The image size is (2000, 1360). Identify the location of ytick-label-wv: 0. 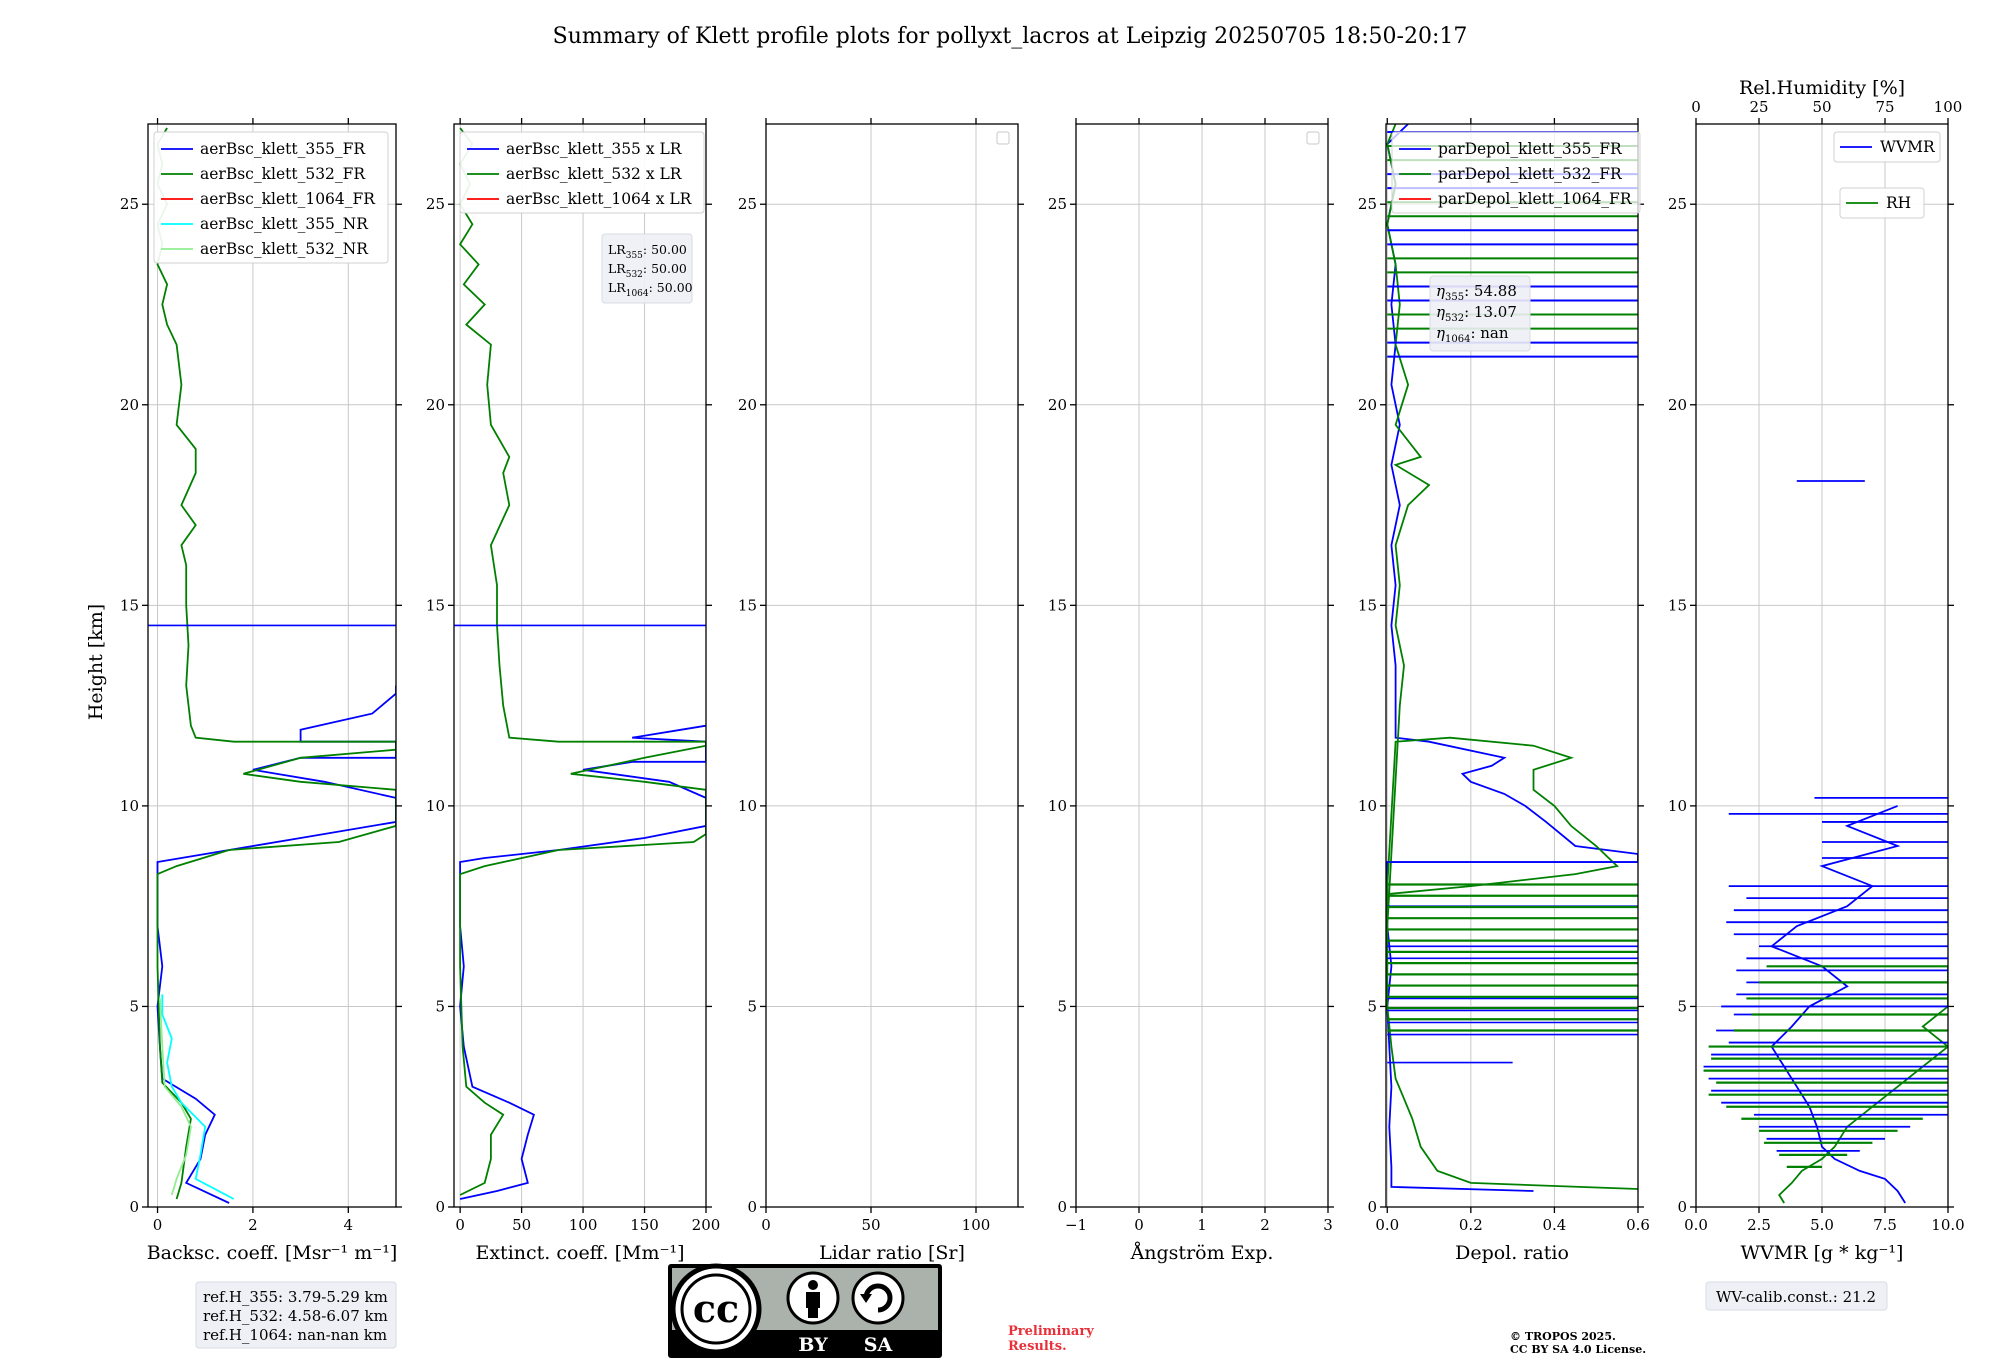
(1682, 1207).